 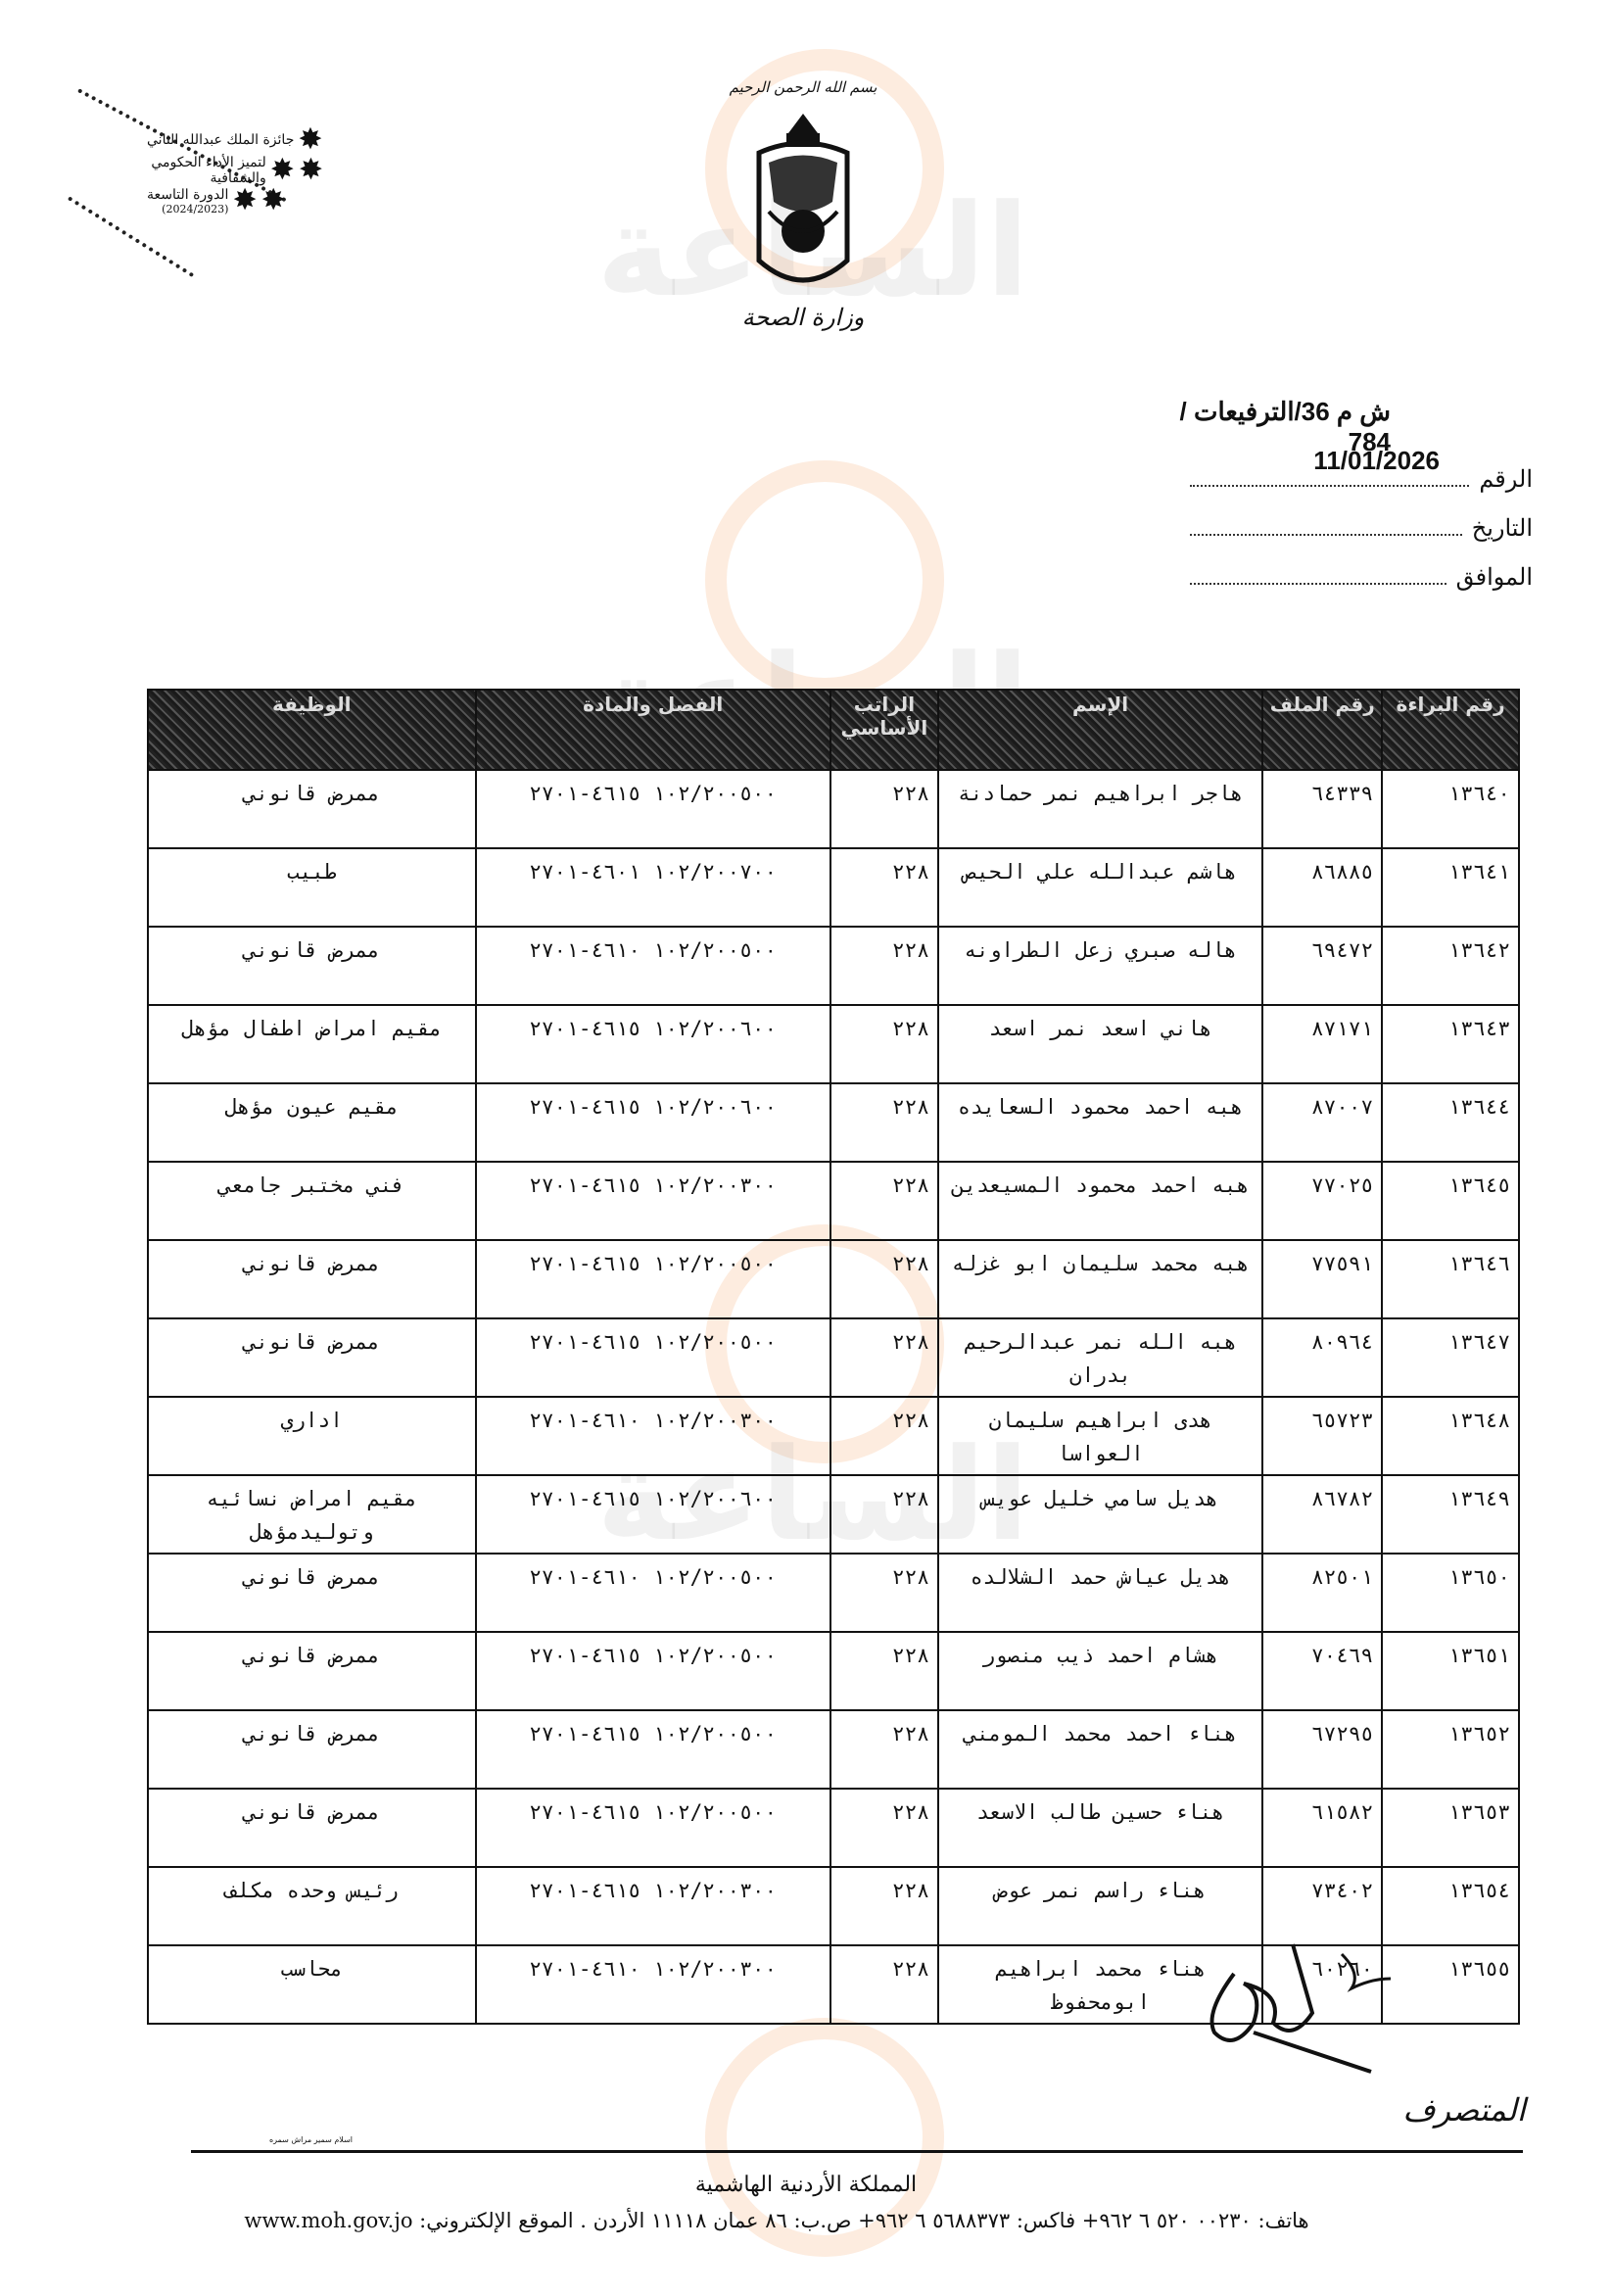 What do you see at coordinates (1506, 479) in the screenshot?
I see `field-label: الرقم` at bounding box center [1506, 479].